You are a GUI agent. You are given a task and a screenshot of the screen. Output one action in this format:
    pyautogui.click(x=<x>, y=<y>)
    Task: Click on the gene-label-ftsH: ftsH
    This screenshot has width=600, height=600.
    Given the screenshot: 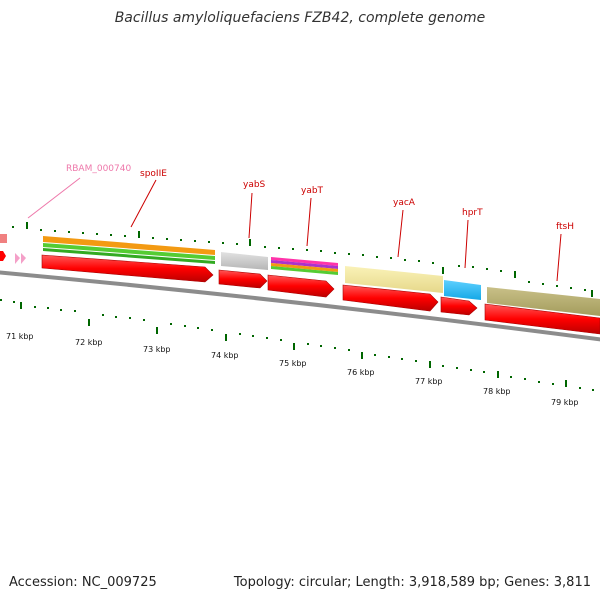 What is the action you would take?
    pyautogui.click(x=565, y=227)
    